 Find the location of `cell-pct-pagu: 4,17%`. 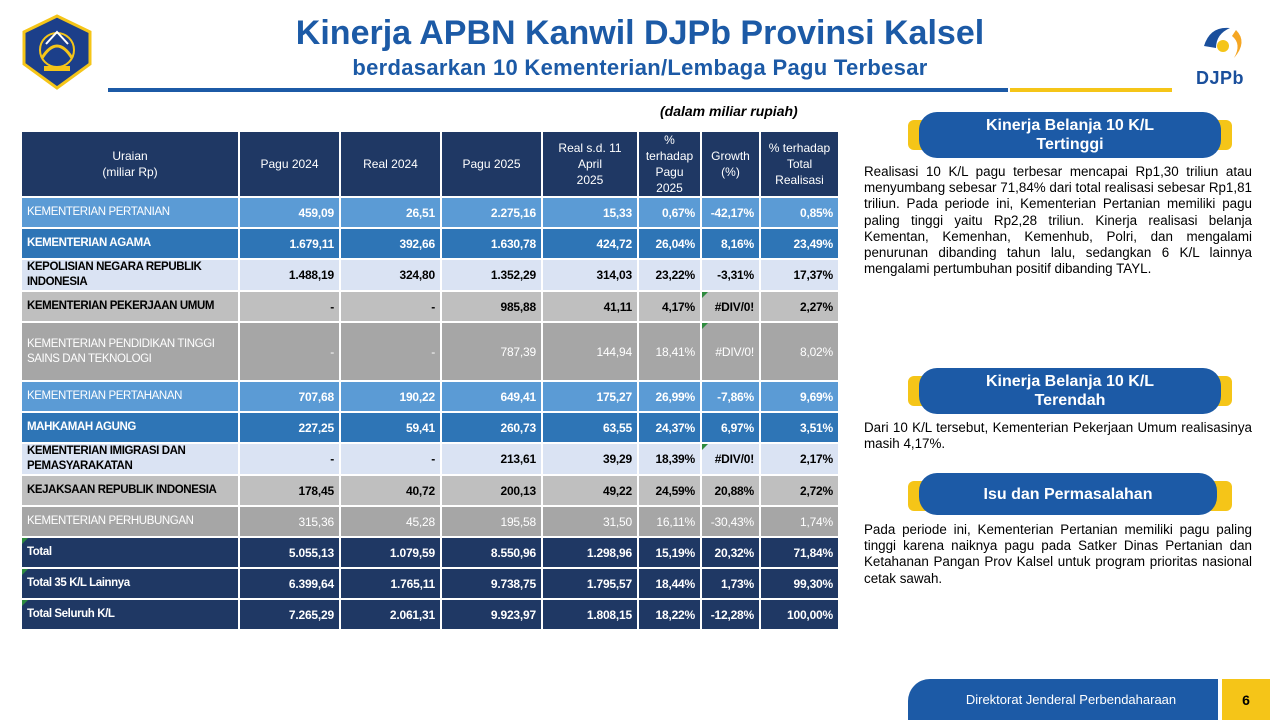

cell-pct-pagu: 4,17% is located at coordinates (669, 306).